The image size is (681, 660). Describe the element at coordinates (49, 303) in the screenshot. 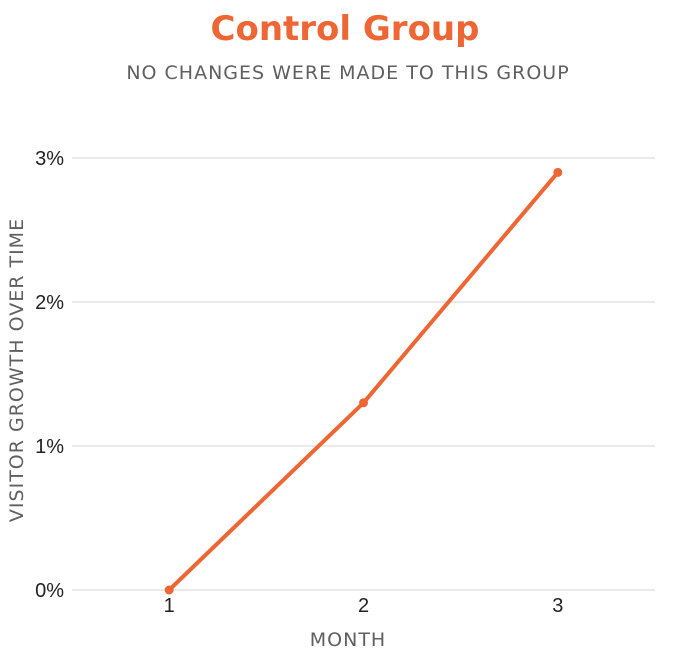

I see `y-tick-label: 2%` at that location.